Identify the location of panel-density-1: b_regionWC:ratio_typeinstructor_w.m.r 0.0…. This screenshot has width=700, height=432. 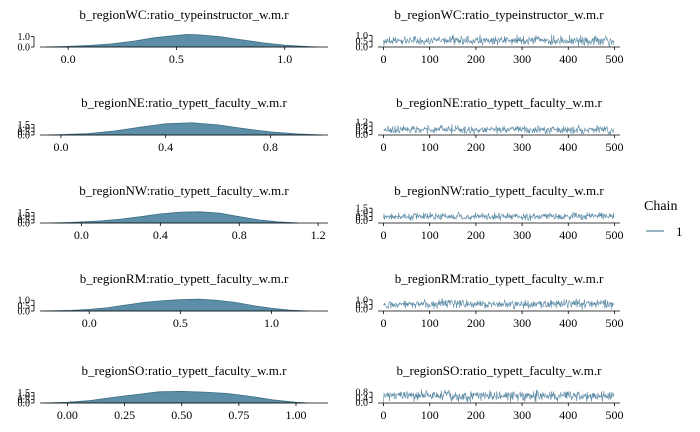
(173, 36).